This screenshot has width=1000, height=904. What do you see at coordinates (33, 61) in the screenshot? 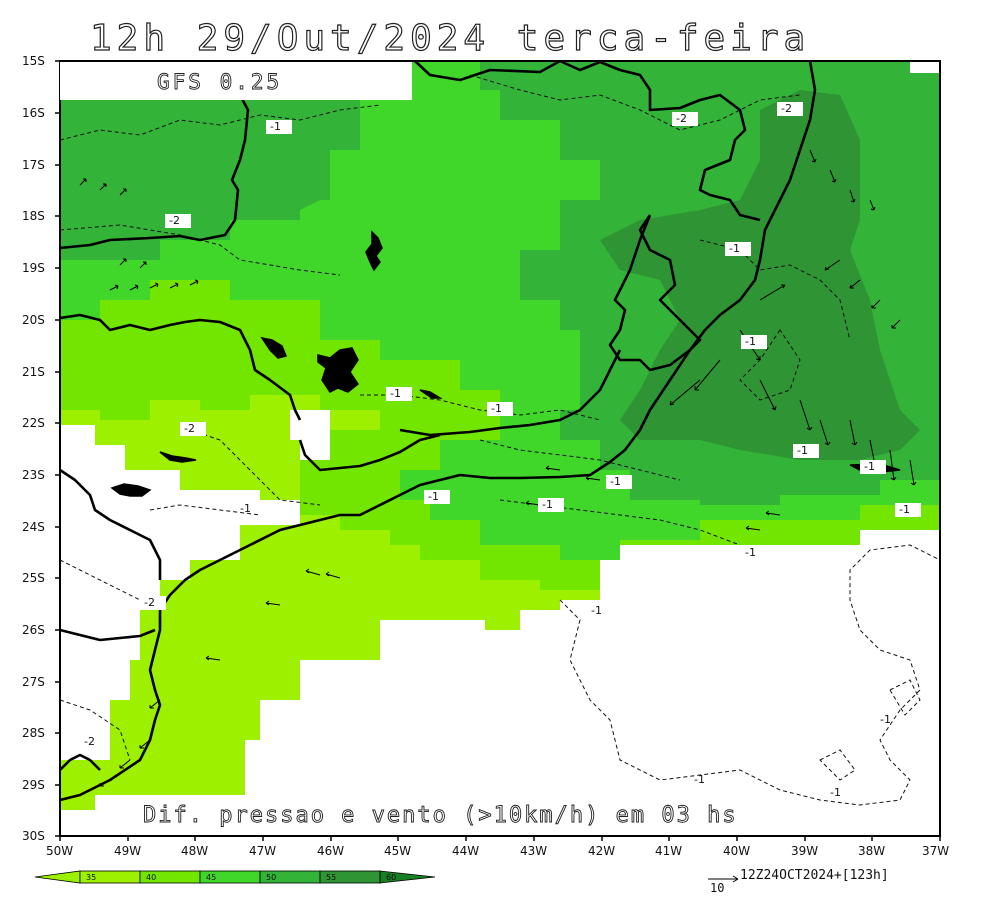
I see `lat-label: 15S` at bounding box center [33, 61].